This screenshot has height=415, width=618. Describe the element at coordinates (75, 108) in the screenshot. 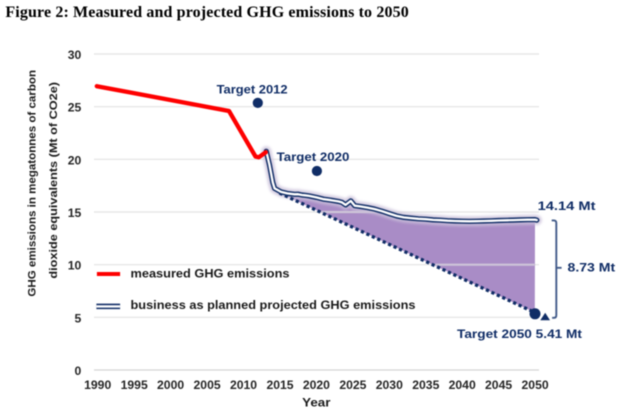

I see `svg-text: 25` at that location.